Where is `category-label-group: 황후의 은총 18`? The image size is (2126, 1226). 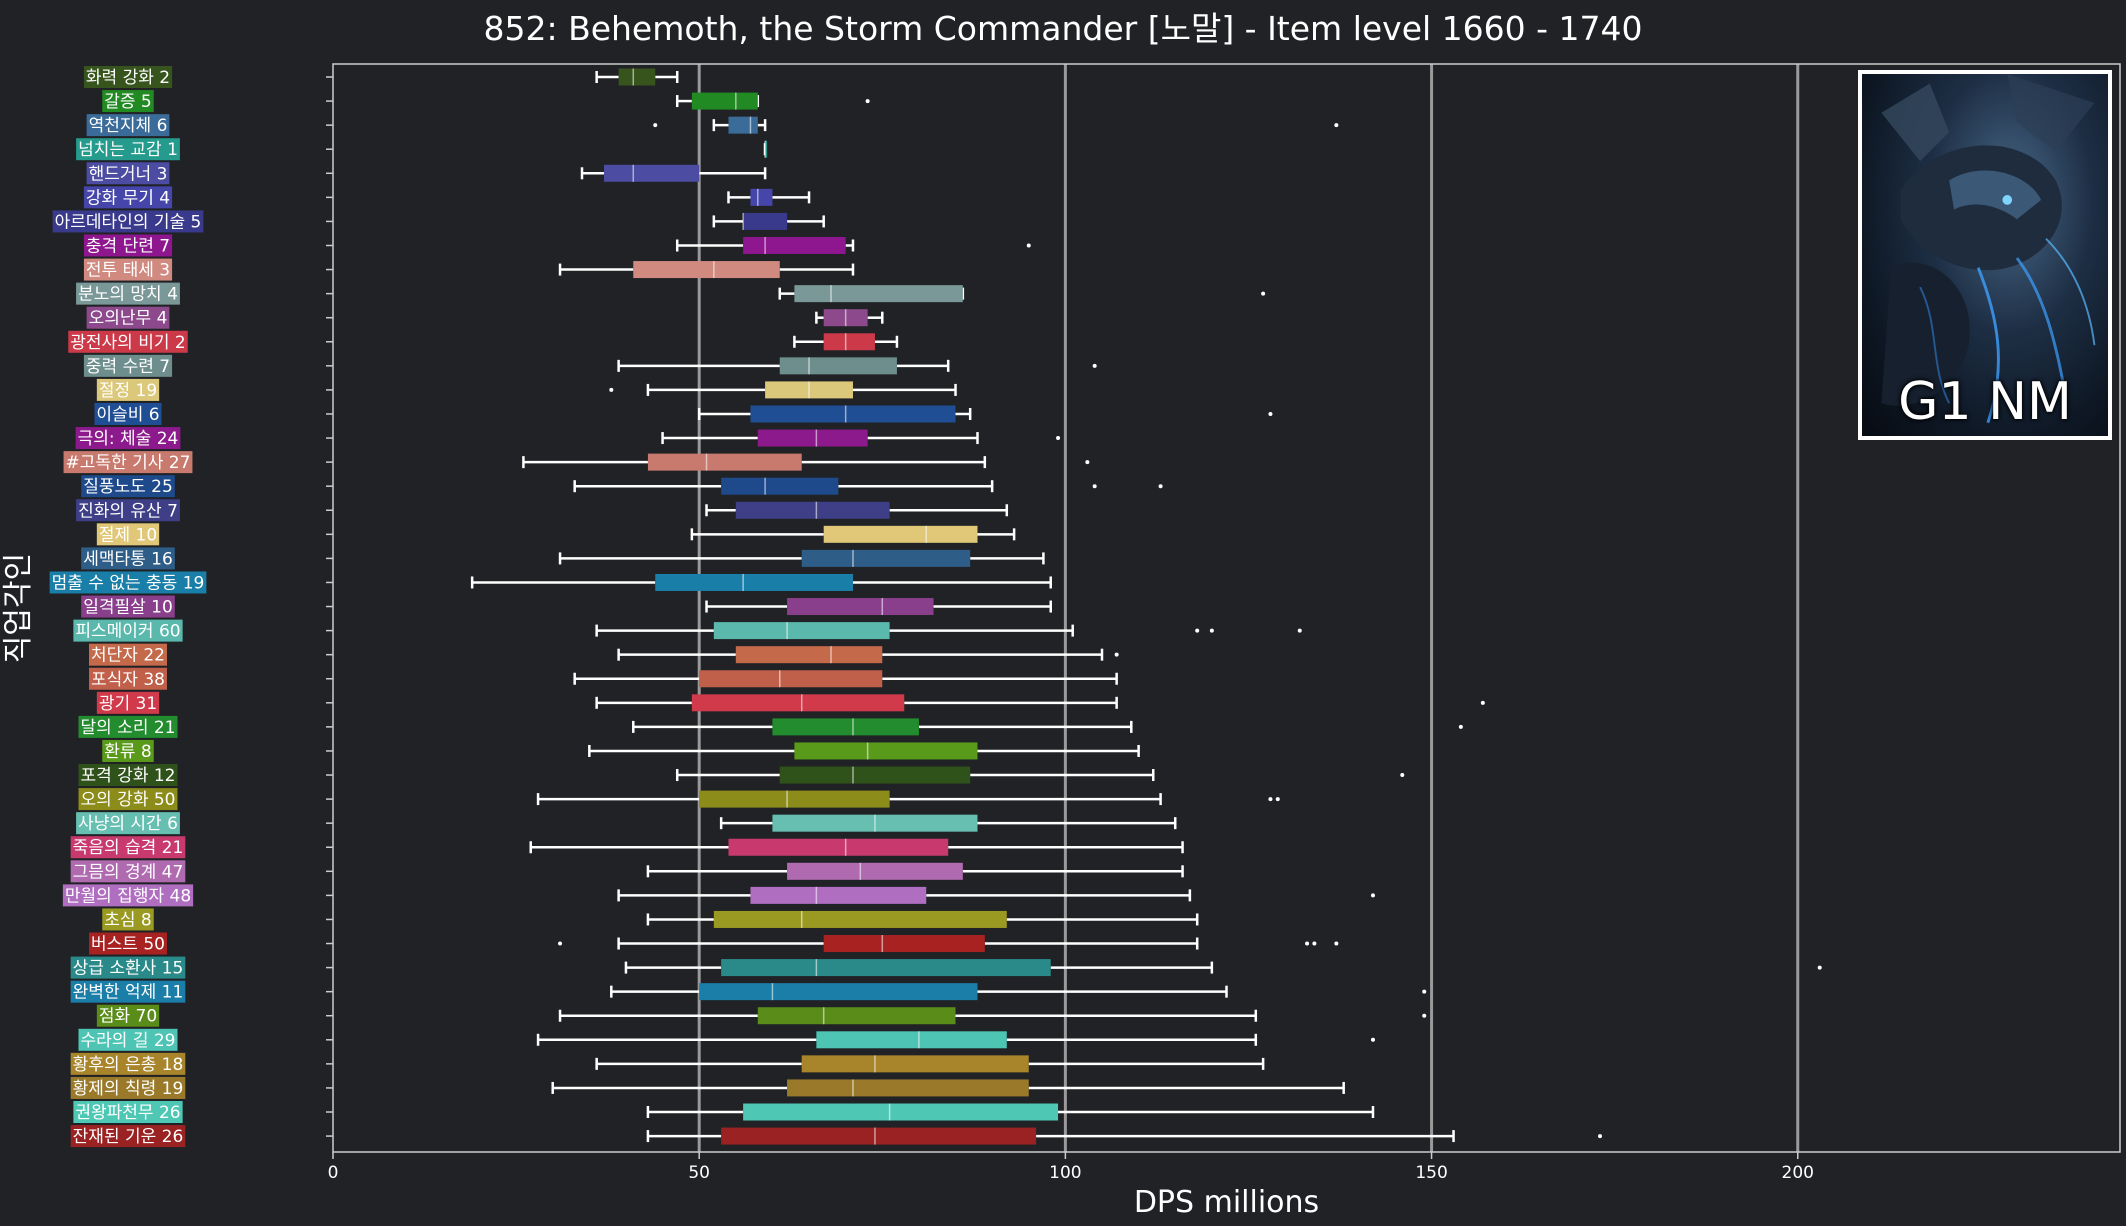
category-label-group: 황후의 은총 18 is located at coordinates (128, 1063).